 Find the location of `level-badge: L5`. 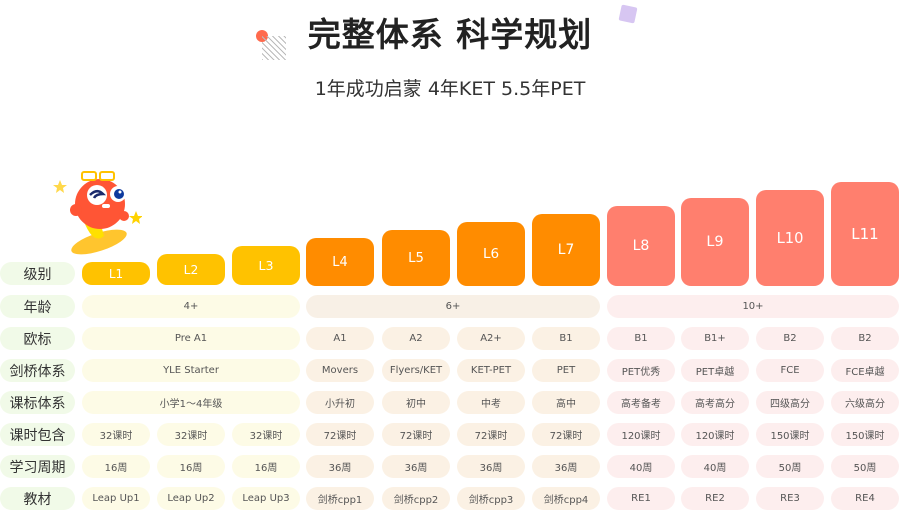

level-badge: L5 is located at coordinates (416, 258).